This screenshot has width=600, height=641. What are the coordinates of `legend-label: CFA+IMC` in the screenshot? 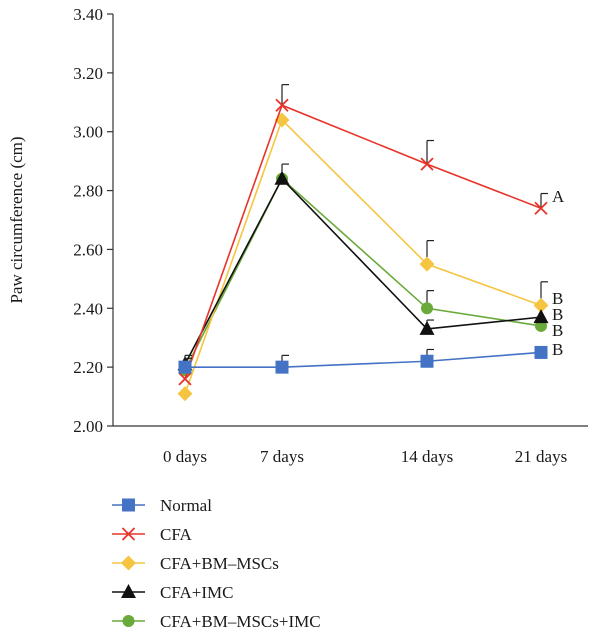 It's located at (197, 592).